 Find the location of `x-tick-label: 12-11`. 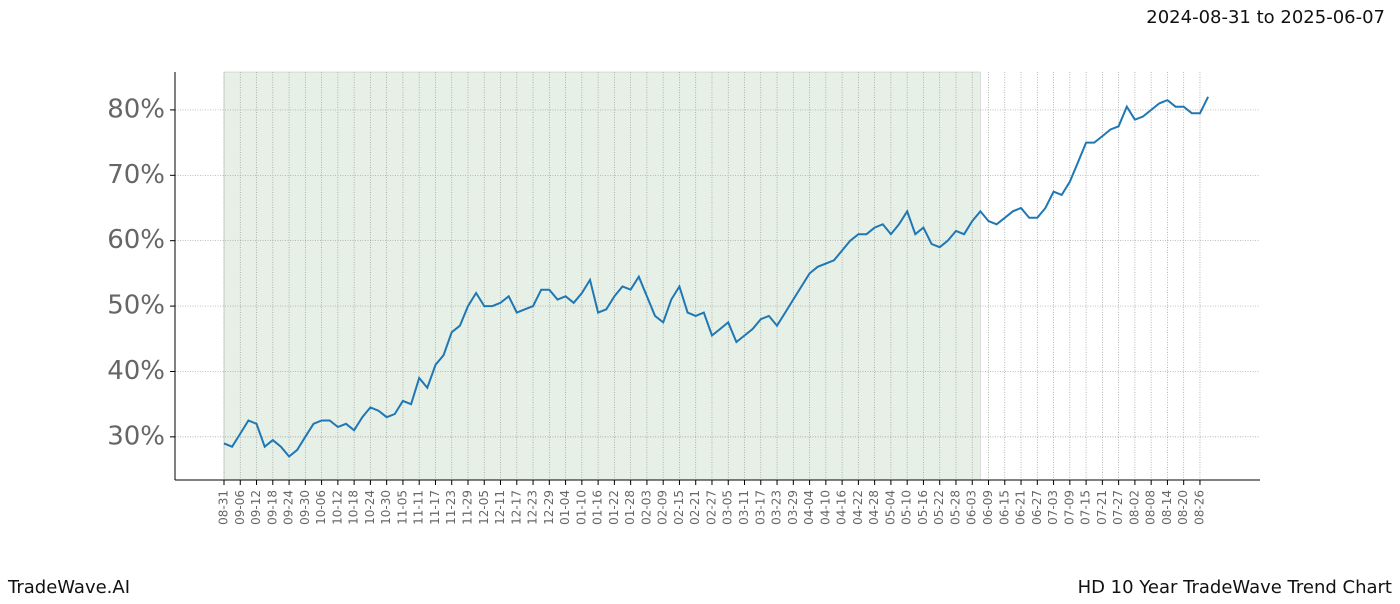

x-tick-label: 12-11 is located at coordinates (500, 507).